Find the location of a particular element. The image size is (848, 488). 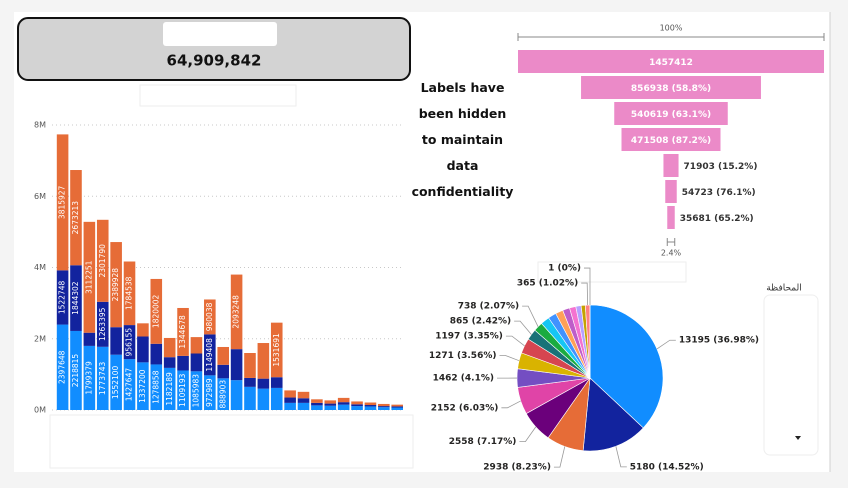

data-label: 3815927 is located at coordinates (62, 202).